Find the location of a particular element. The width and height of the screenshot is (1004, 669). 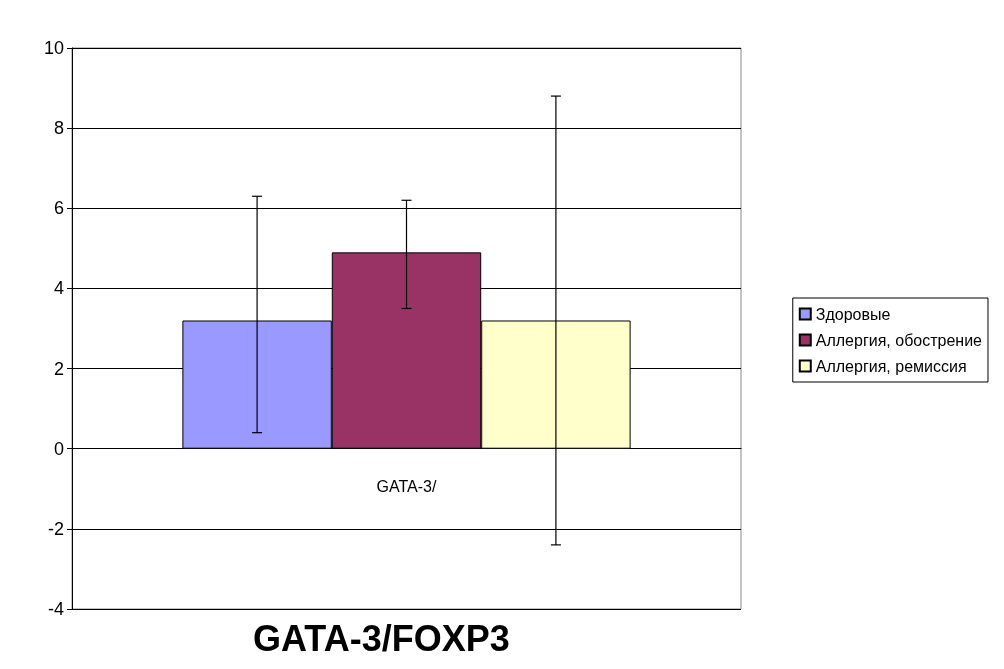

y-tick-label: 2 is located at coordinates (58, 368).